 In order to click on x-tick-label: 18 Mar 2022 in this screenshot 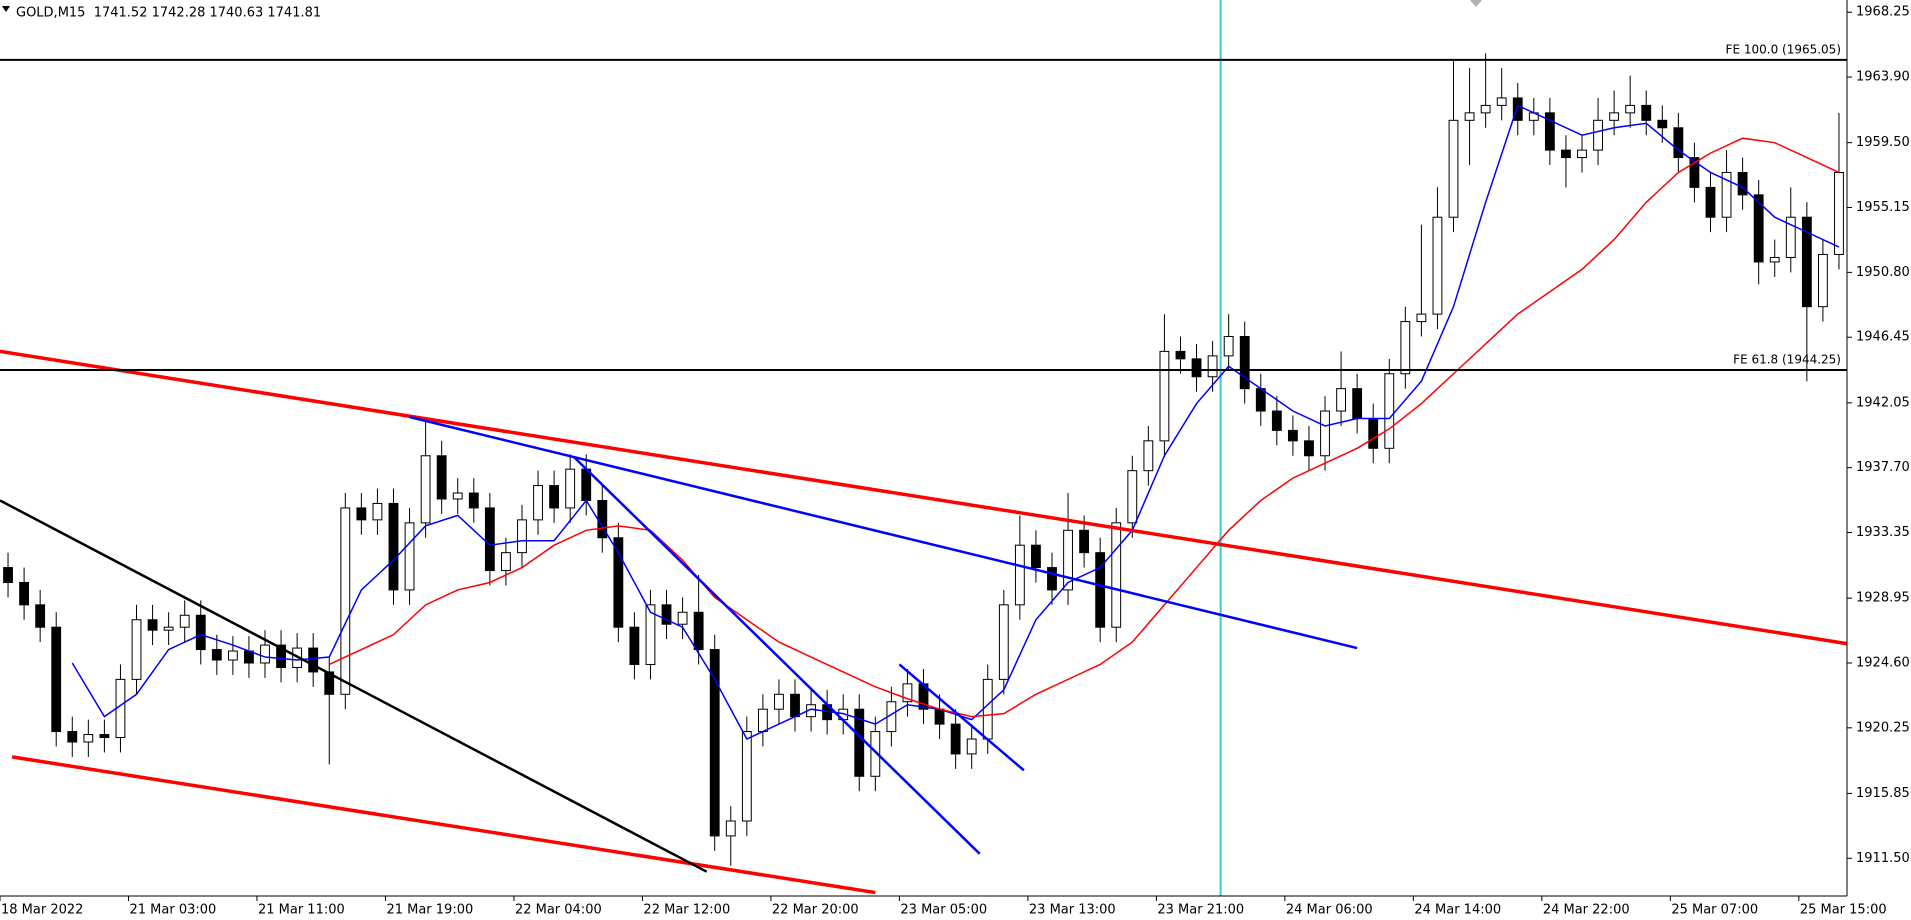, I will do `click(42, 910)`.